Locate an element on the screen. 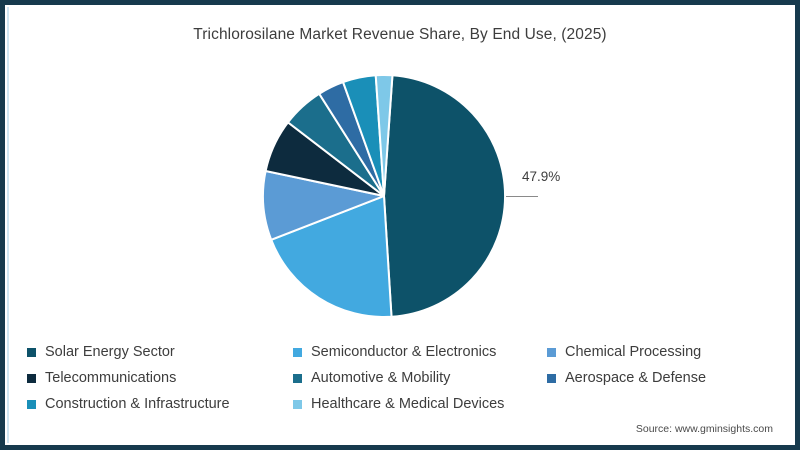 The height and width of the screenshot is (450, 800). legend-label: Aerospace & Defense is located at coordinates (636, 378).